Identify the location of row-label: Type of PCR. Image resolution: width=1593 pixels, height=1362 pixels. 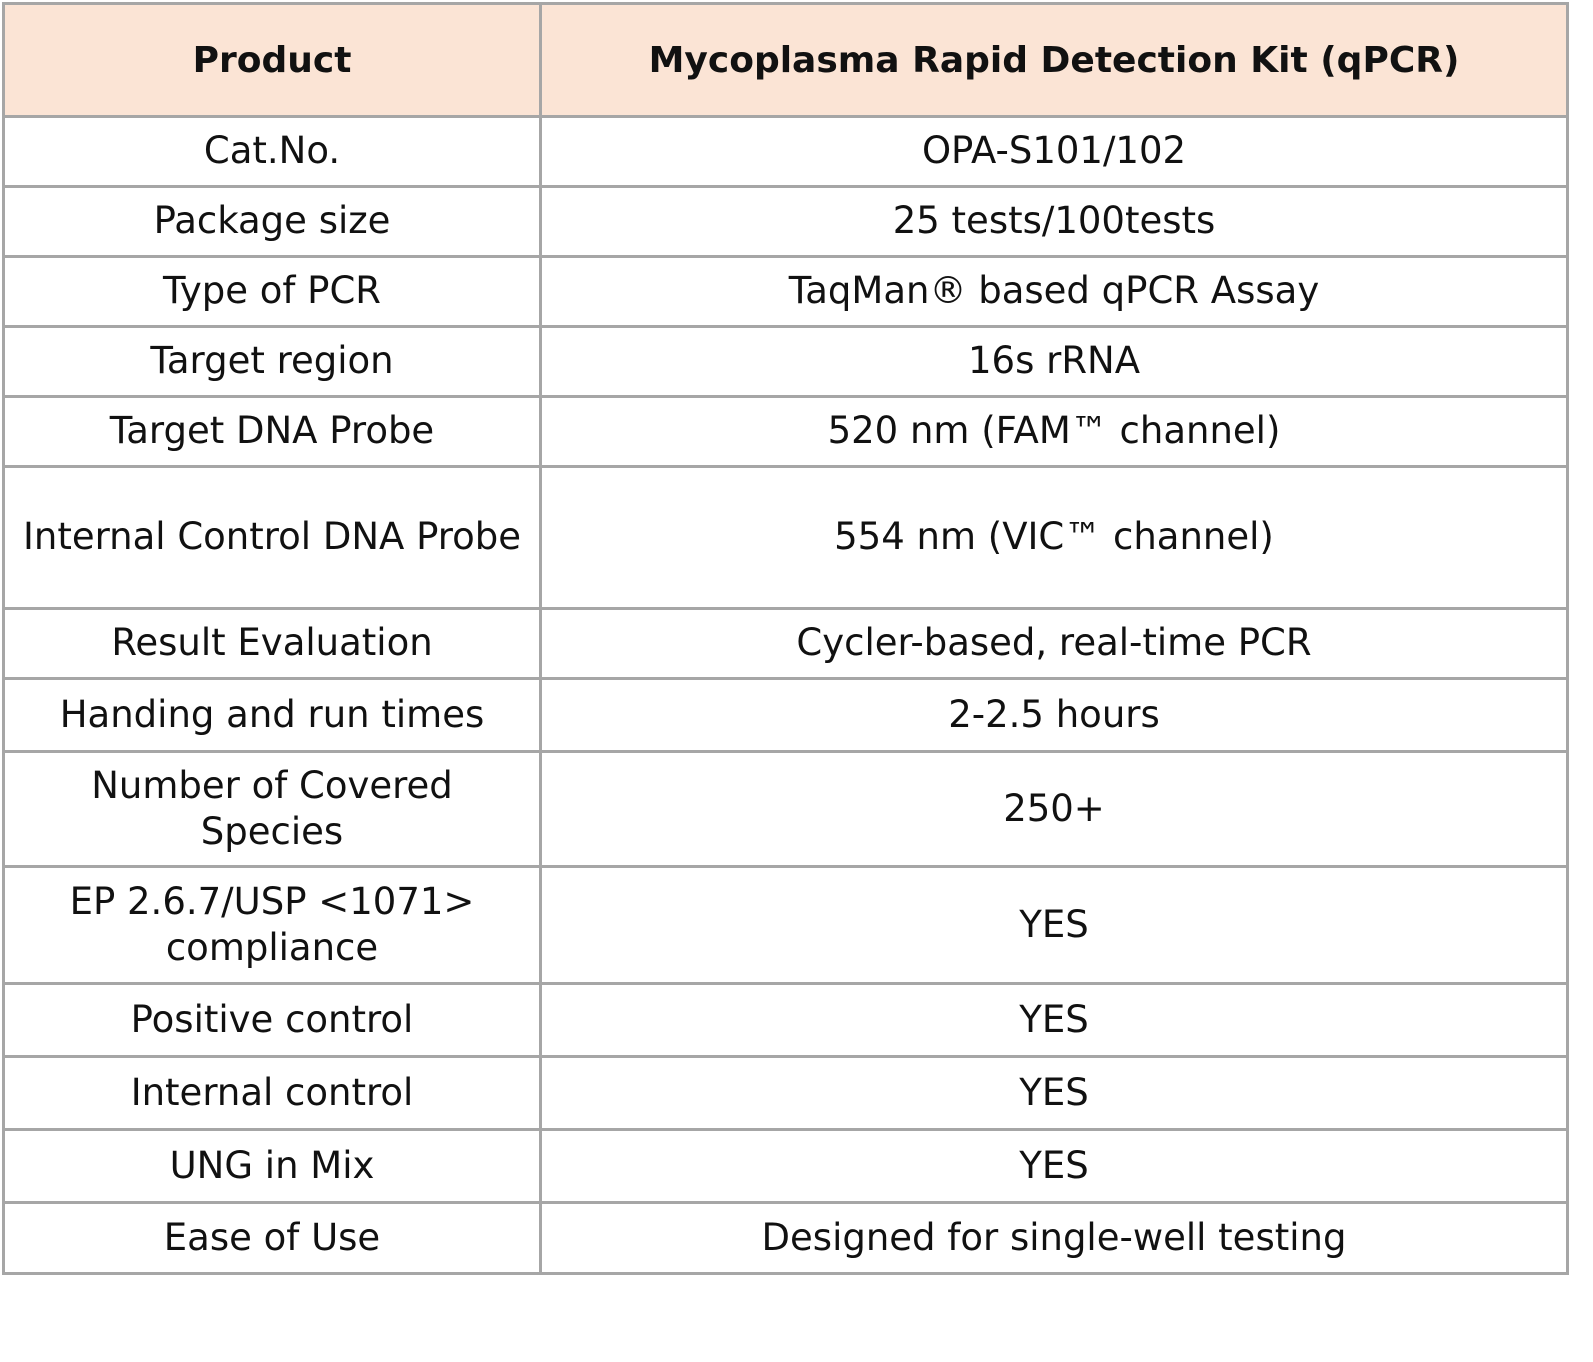
(272, 291).